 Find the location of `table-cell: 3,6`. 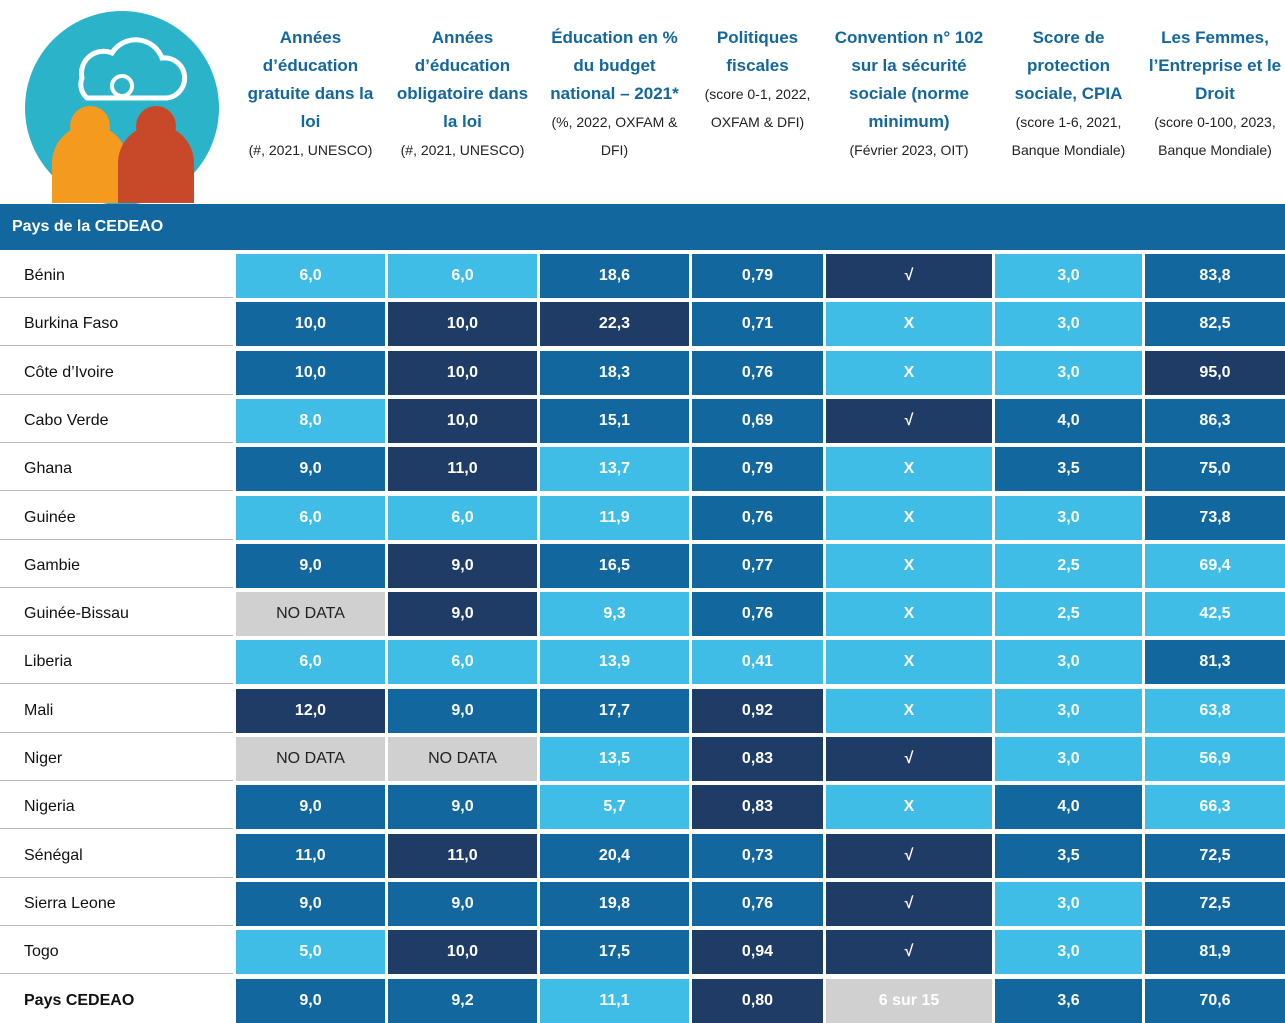

table-cell: 3,6 is located at coordinates (1068, 1000).